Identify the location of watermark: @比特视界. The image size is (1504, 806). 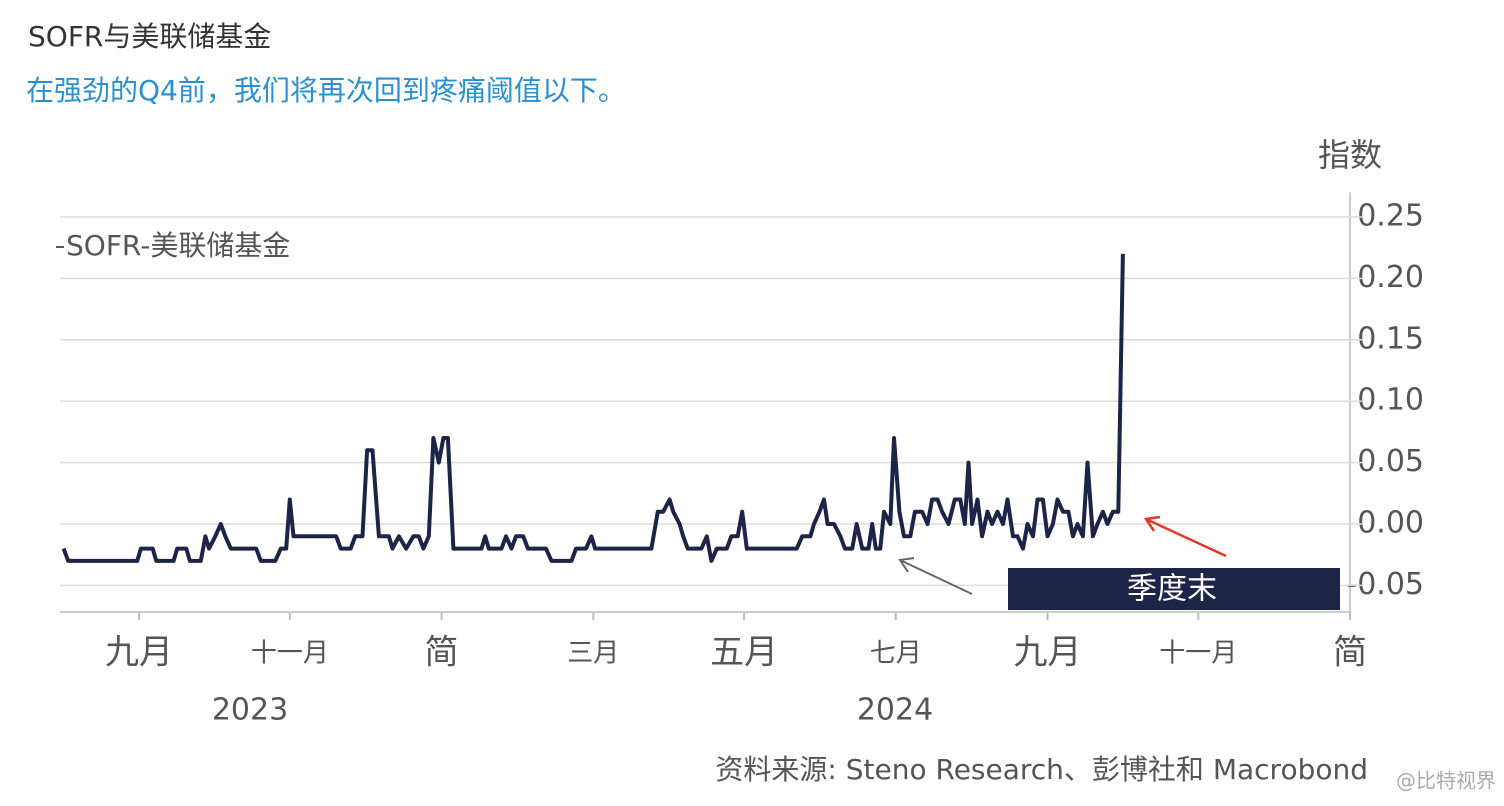
(1446, 781).